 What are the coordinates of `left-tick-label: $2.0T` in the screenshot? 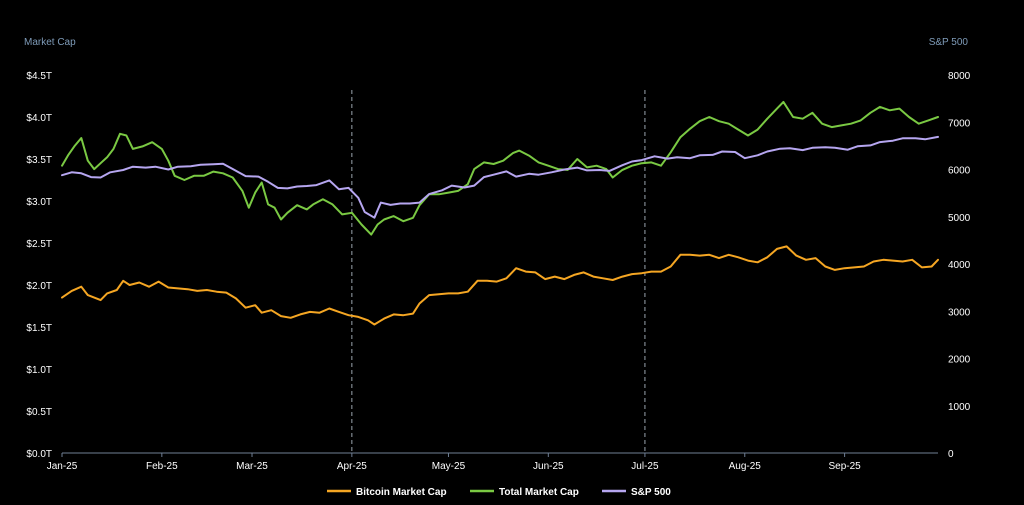 It's located at (39, 286).